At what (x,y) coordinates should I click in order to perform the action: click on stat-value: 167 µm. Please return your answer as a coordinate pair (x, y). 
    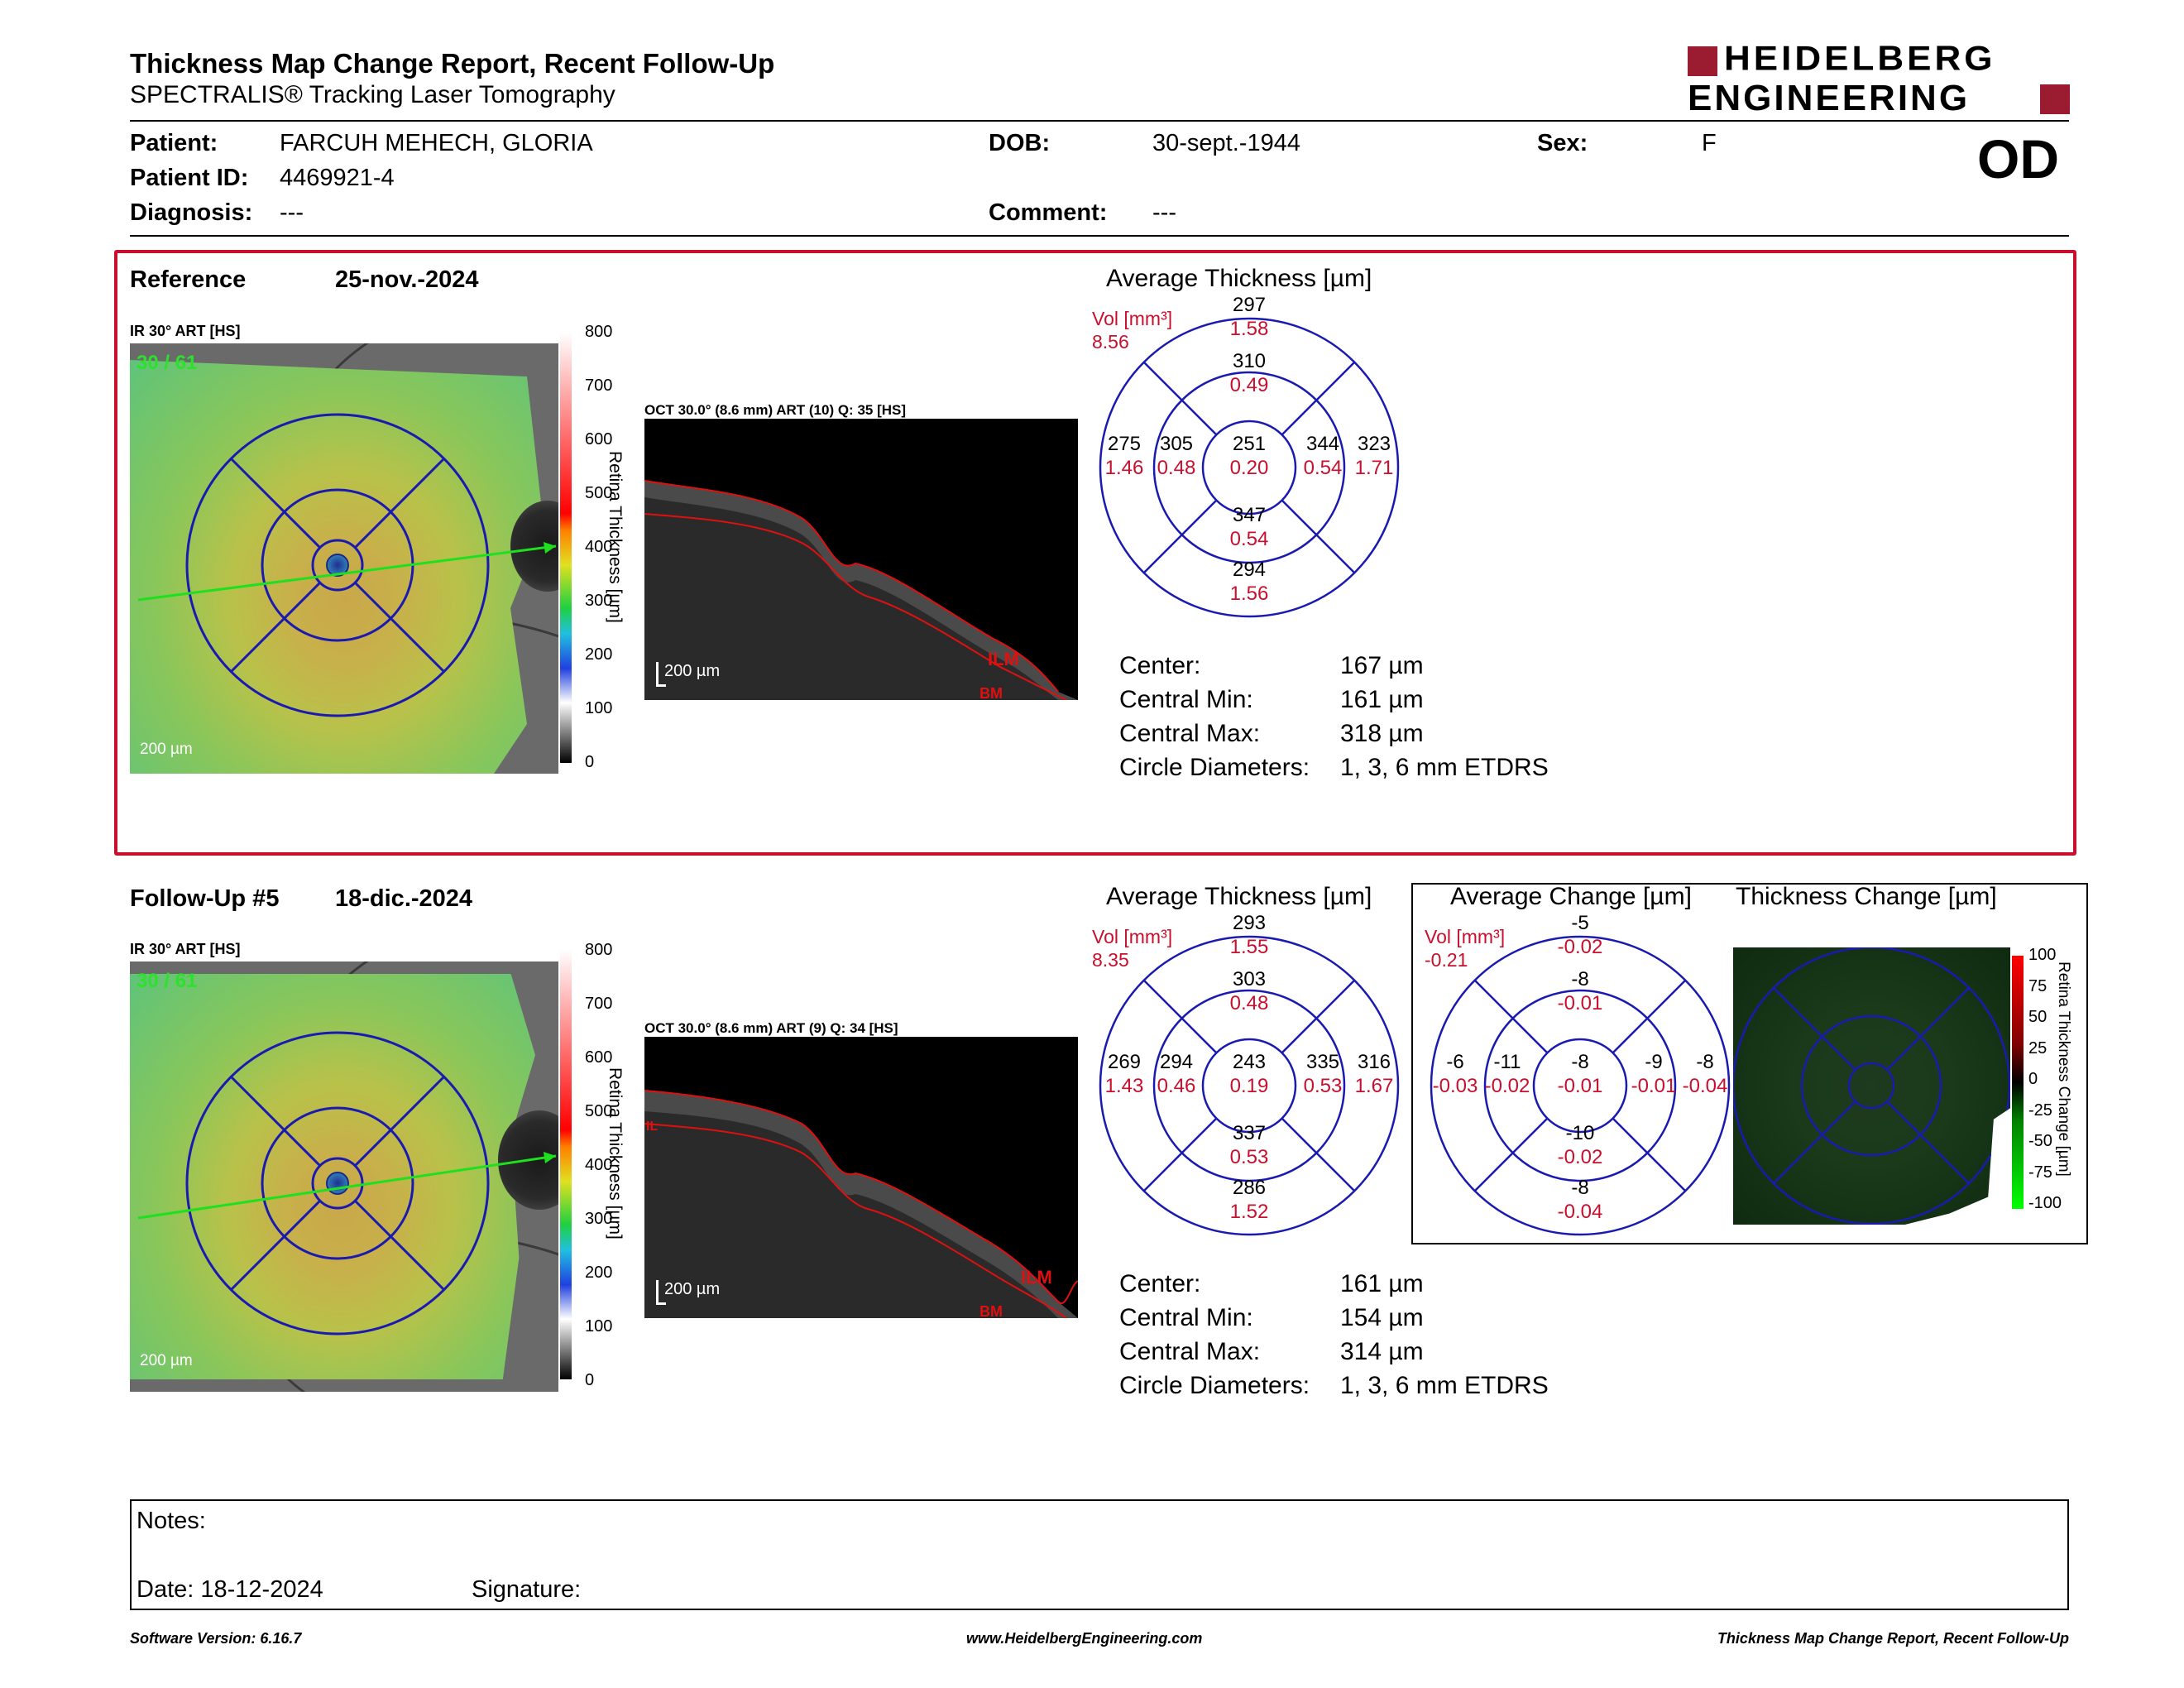
    Looking at the image, I should click on (1382, 665).